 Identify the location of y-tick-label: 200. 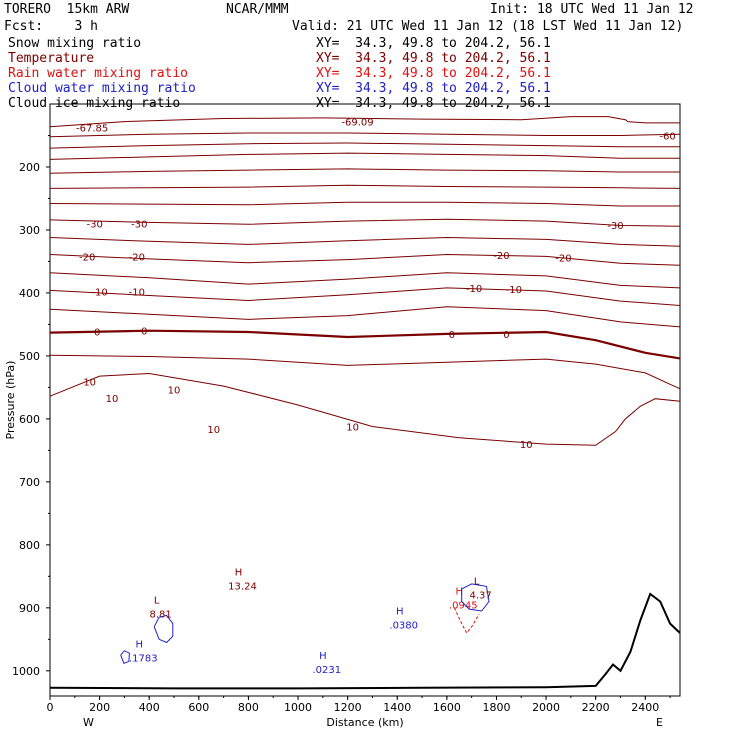
(29, 167).